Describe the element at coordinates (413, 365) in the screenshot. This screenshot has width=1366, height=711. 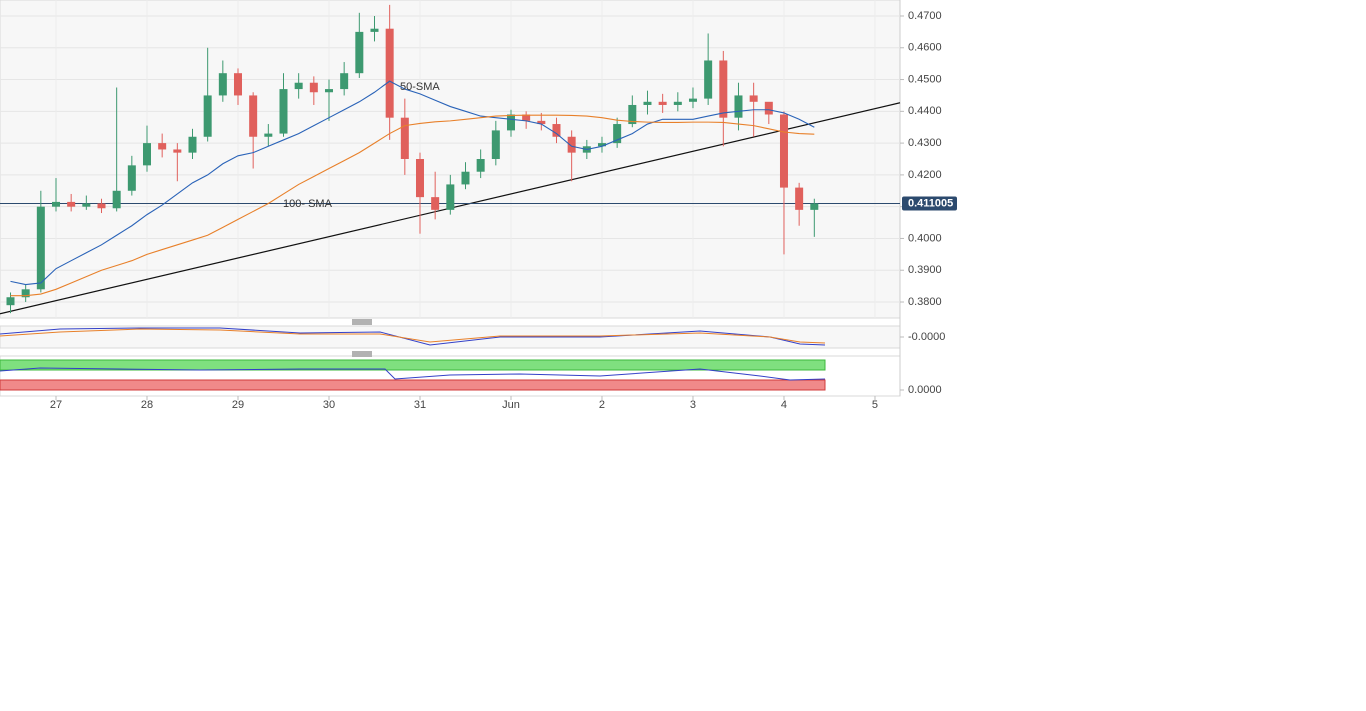
I see `overbought-band` at that location.